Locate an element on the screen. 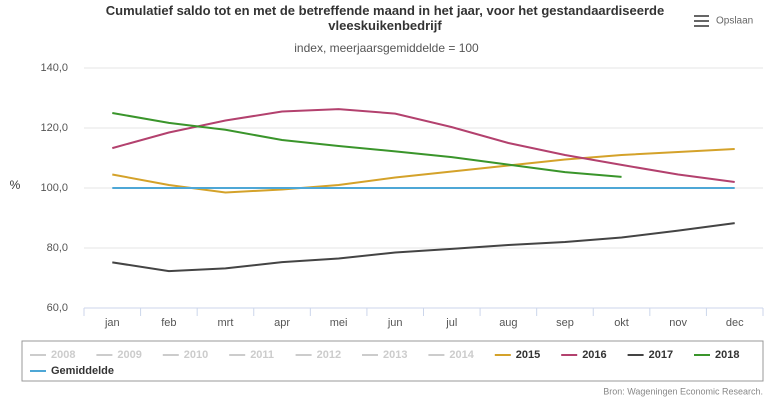 The image size is (773, 401). x-tick-label: jan is located at coordinates (112, 323).